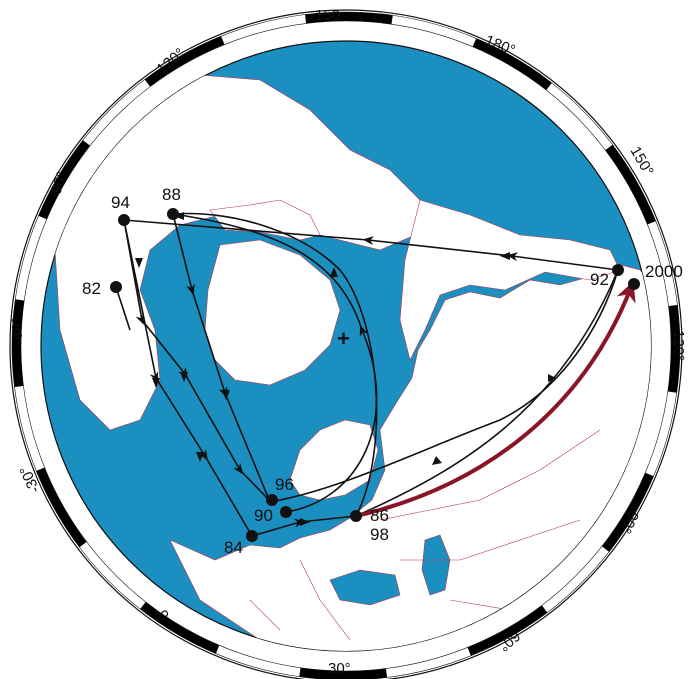  Describe the element at coordinates (334, 272) in the screenshot. I see `arrow-g` at that location.